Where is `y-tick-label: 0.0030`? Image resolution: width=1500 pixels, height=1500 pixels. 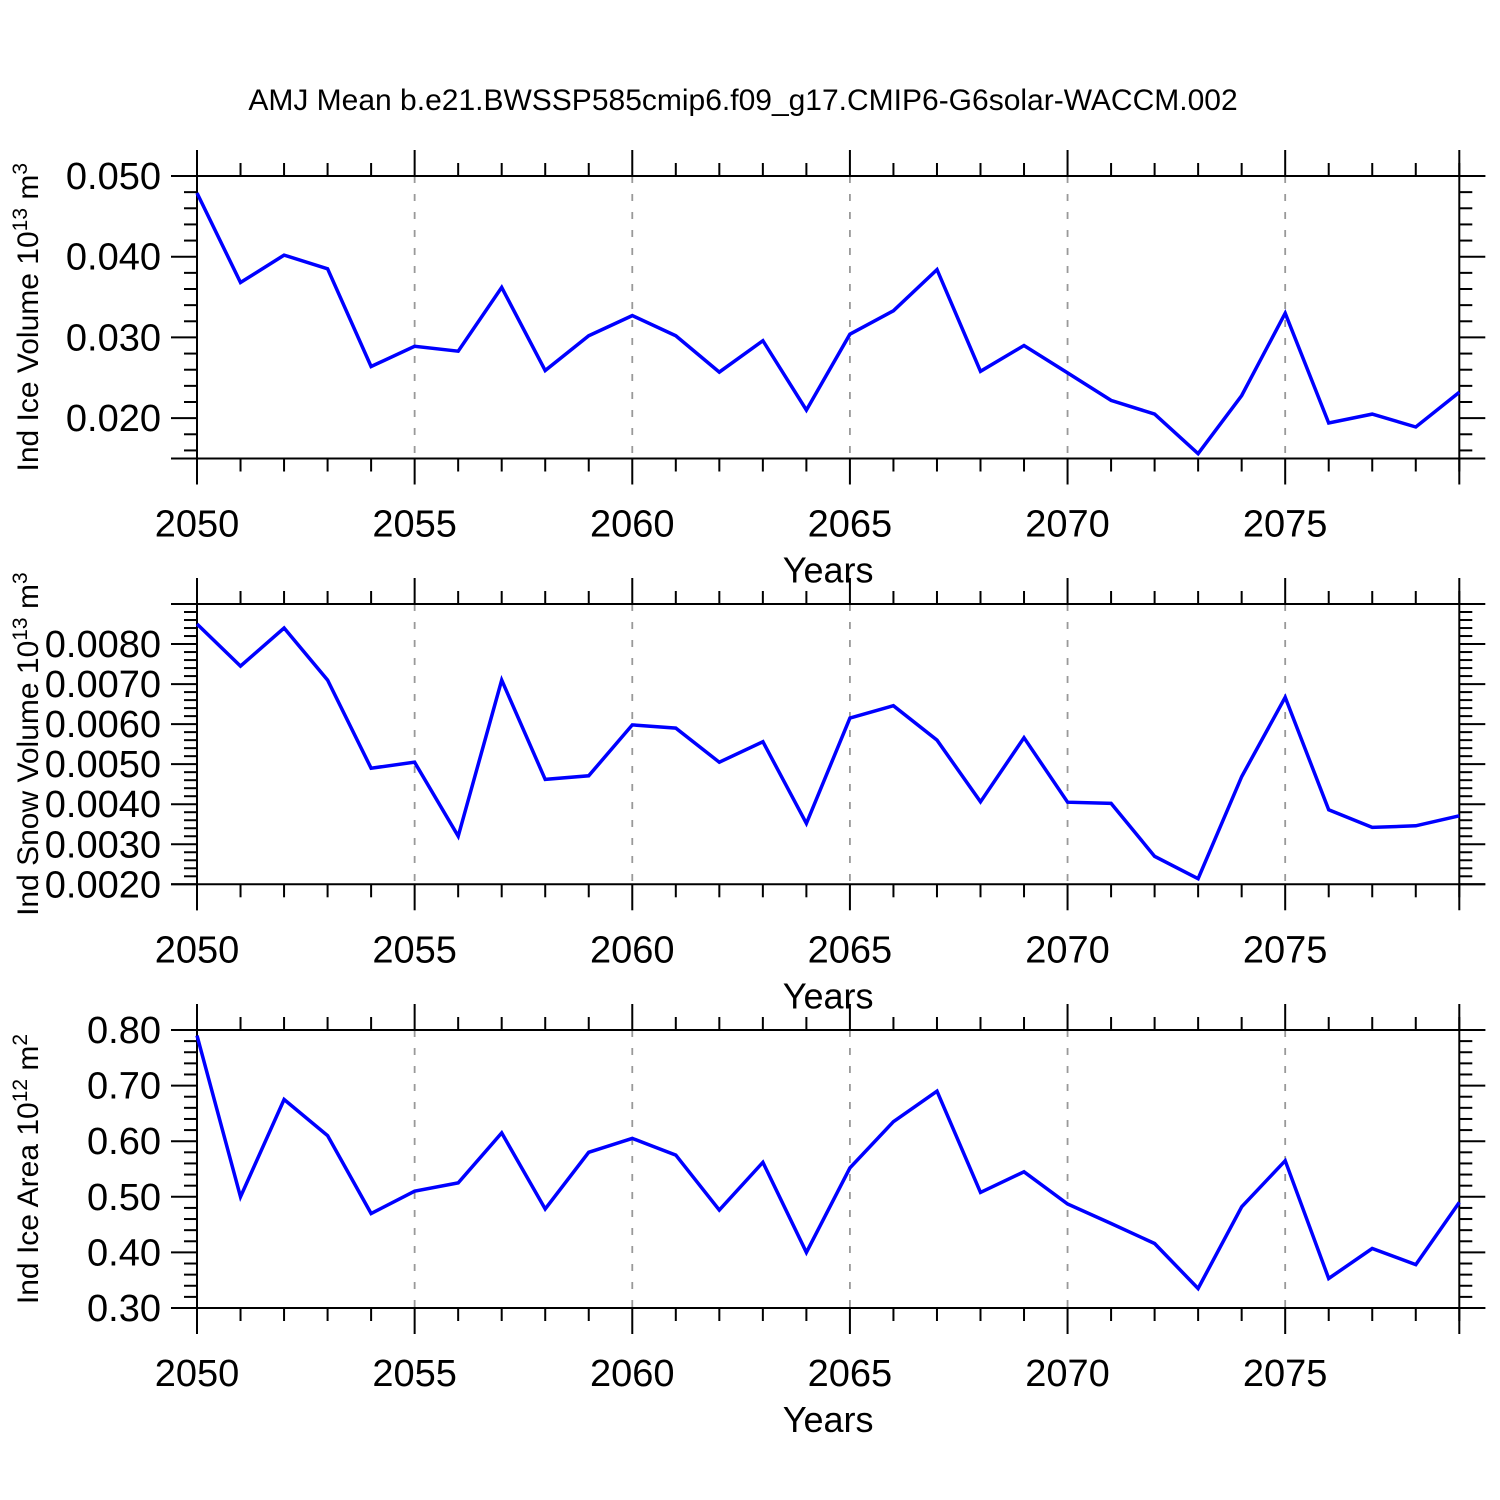 y-tick-label: 0.0030 is located at coordinates (103, 845).